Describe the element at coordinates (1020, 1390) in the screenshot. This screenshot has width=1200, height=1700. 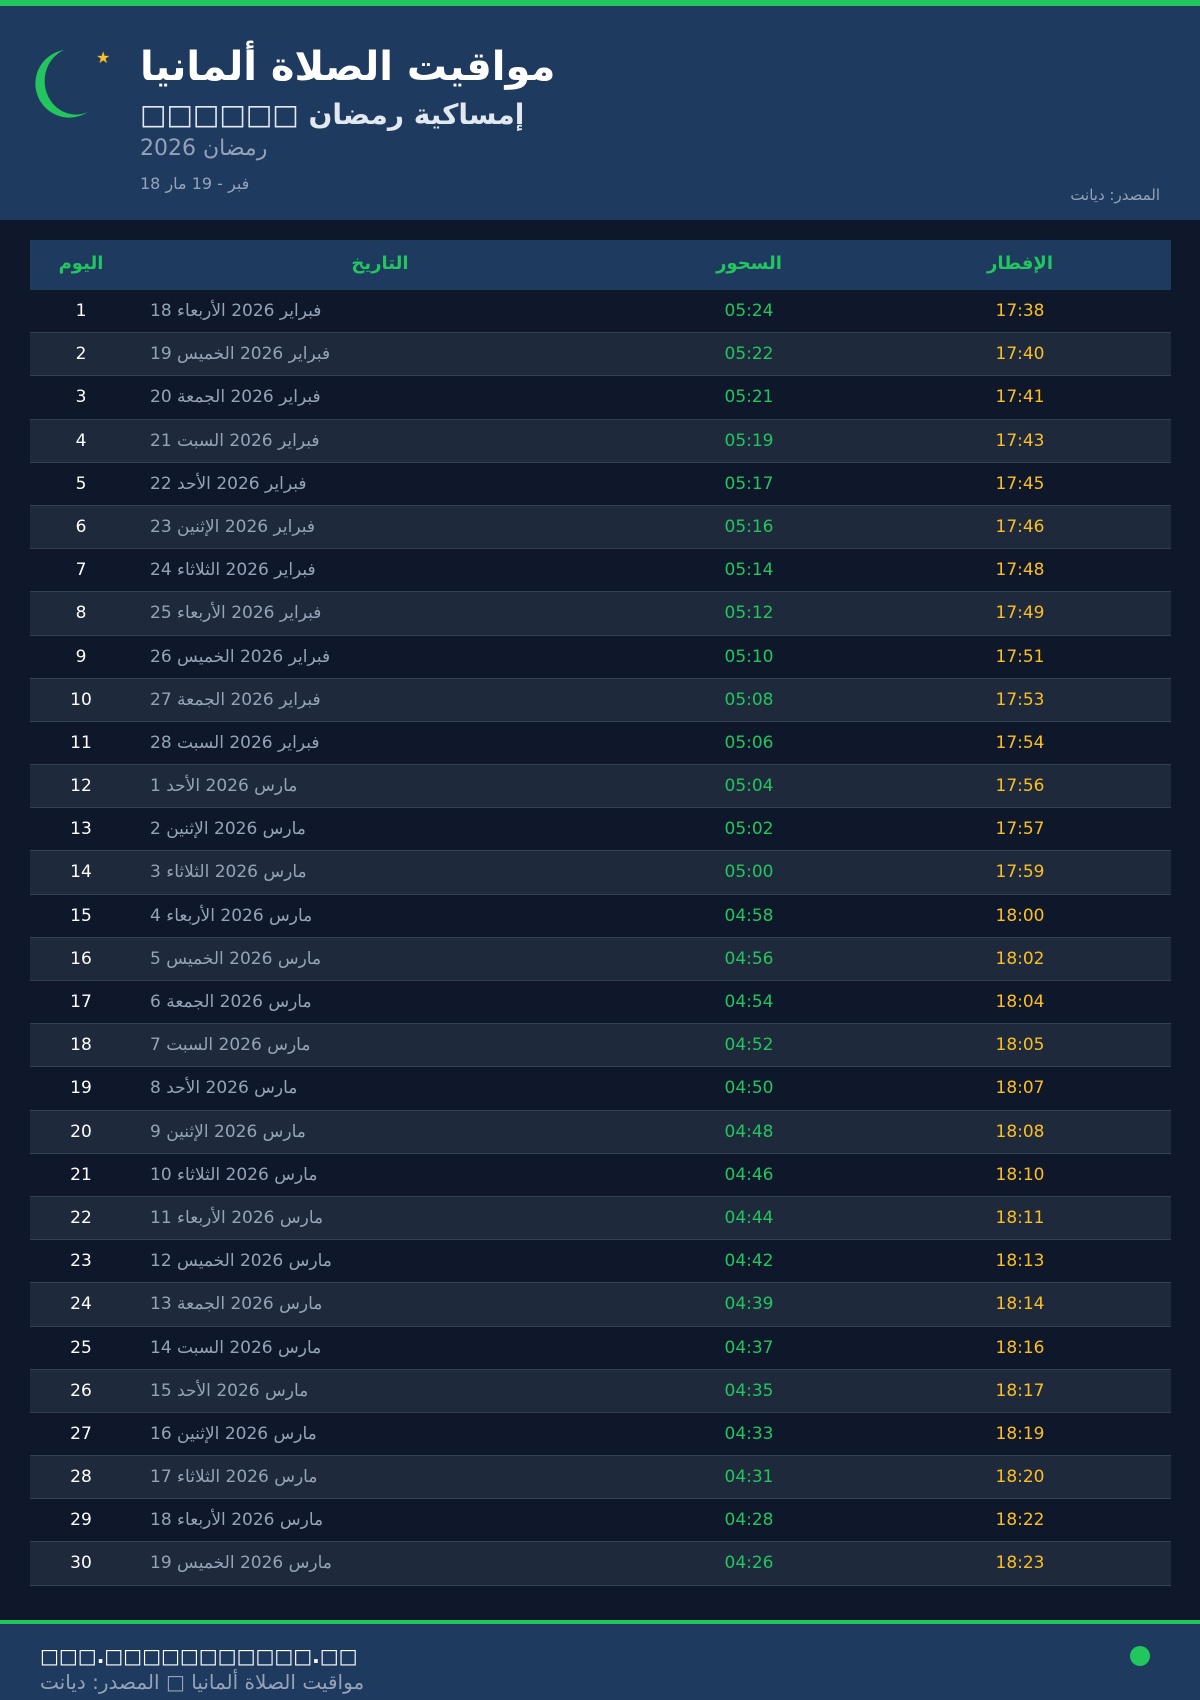
I see `iftar-cell: 18:17` at that location.